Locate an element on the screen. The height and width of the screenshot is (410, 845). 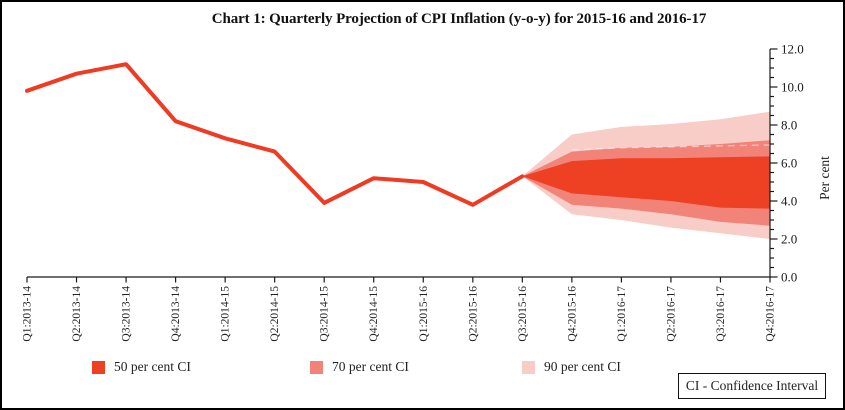
y-axis-title: Per cent is located at coordinates (824, 178).